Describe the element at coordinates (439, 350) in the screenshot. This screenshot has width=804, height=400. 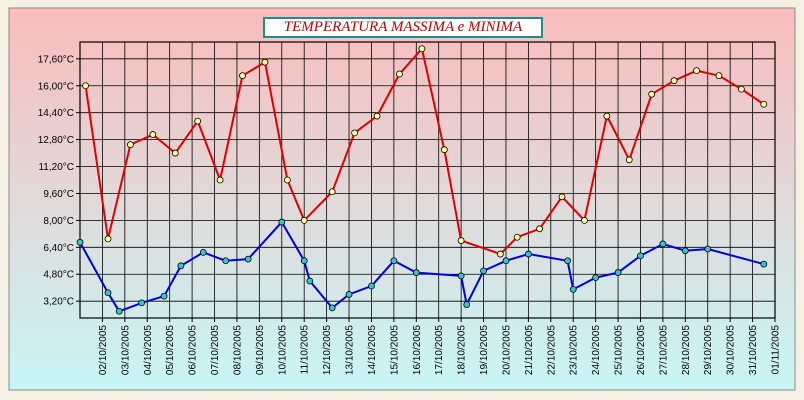
I see `x-tick-label: 17/10/2005` at that location.